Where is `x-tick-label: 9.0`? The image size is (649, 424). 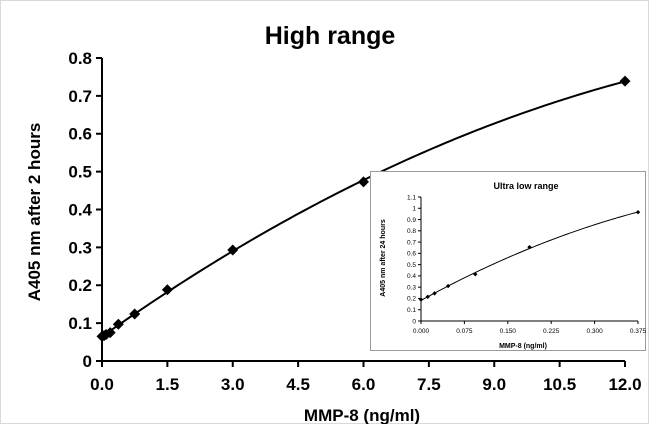 x-tick-label: 9.0 is located at coordinates (494, 384).